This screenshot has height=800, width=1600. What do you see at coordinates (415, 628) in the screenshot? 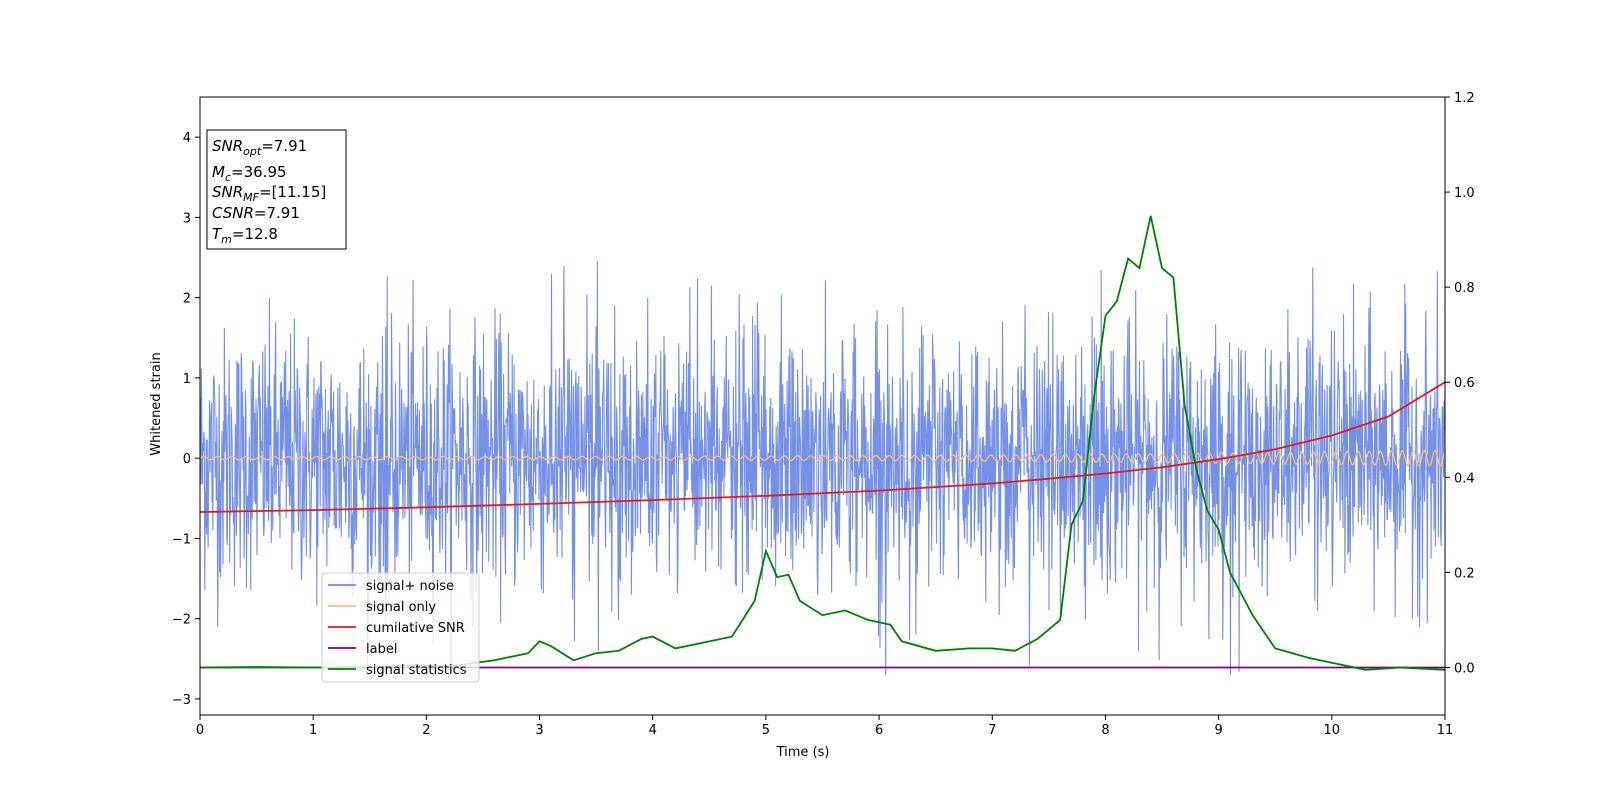
I see `legend-label: cumilative SNR` at bounding box center [415, 628].